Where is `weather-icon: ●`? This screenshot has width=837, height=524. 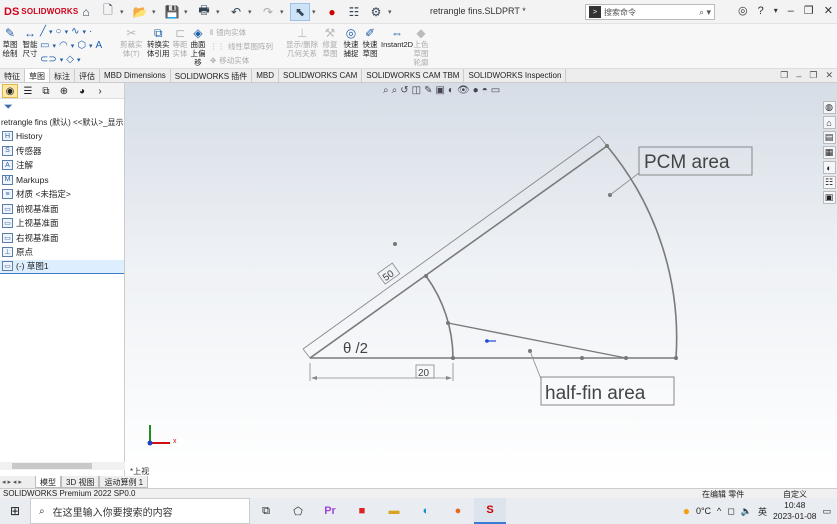
weather-icon: ● is located at coordinates (686, 511).